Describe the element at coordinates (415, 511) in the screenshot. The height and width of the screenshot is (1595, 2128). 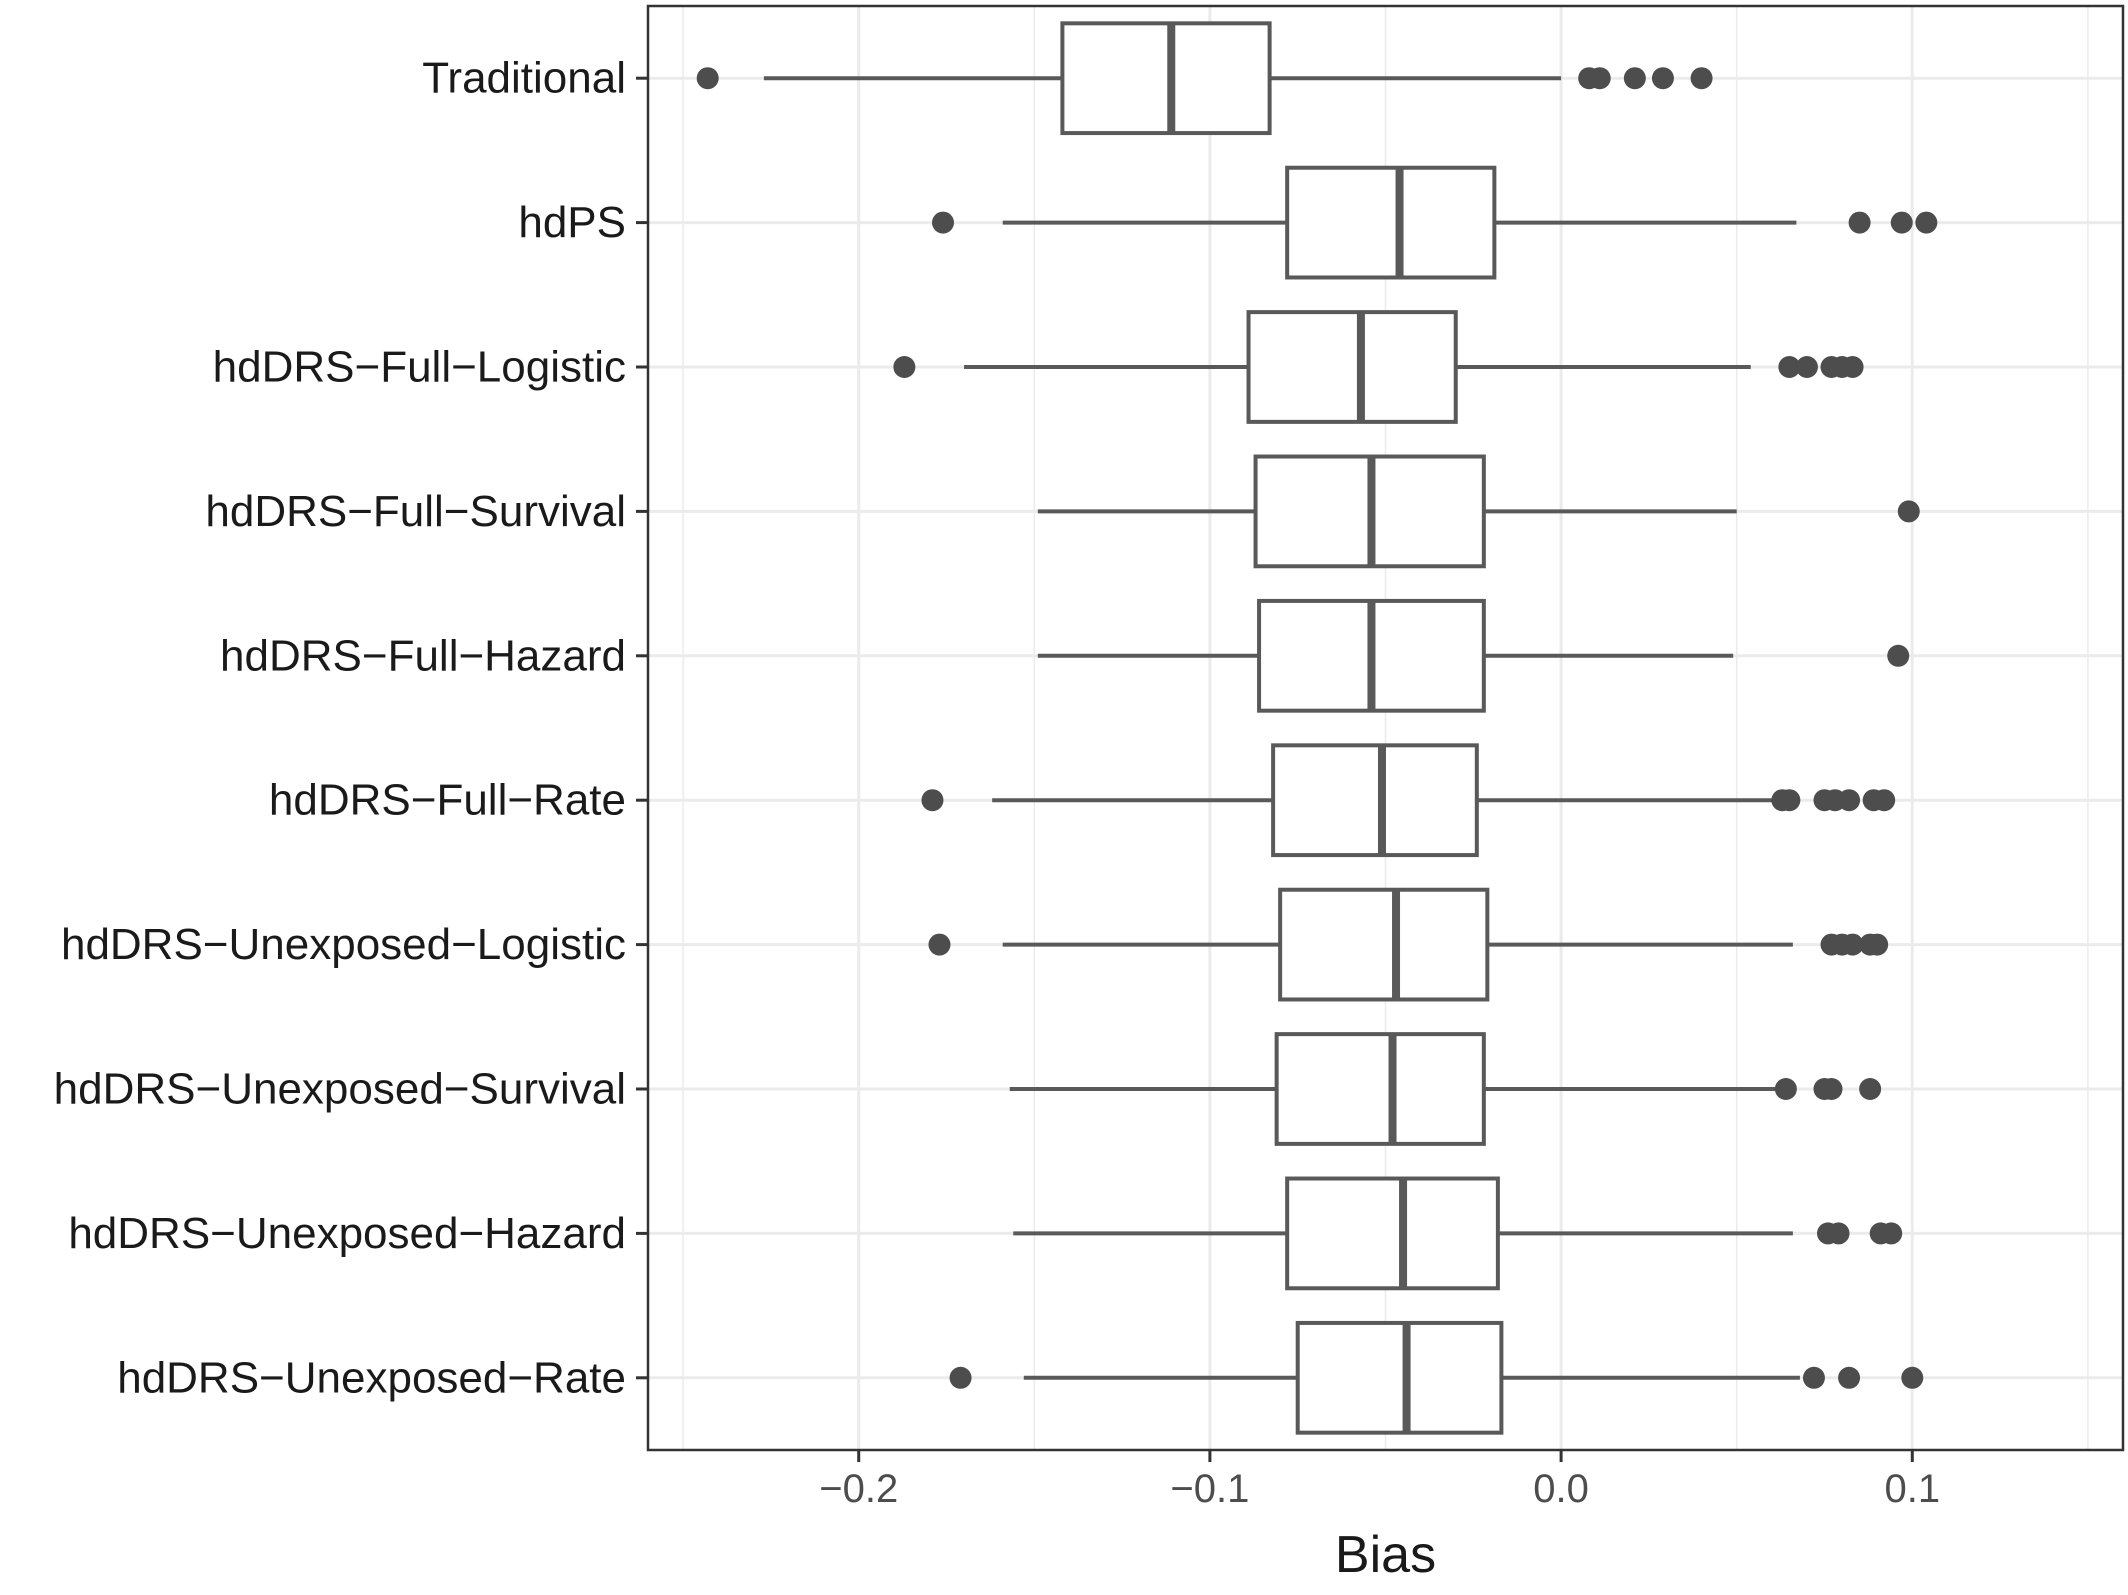
I see `category-label: hdDRS−Full−Survival` at that location.